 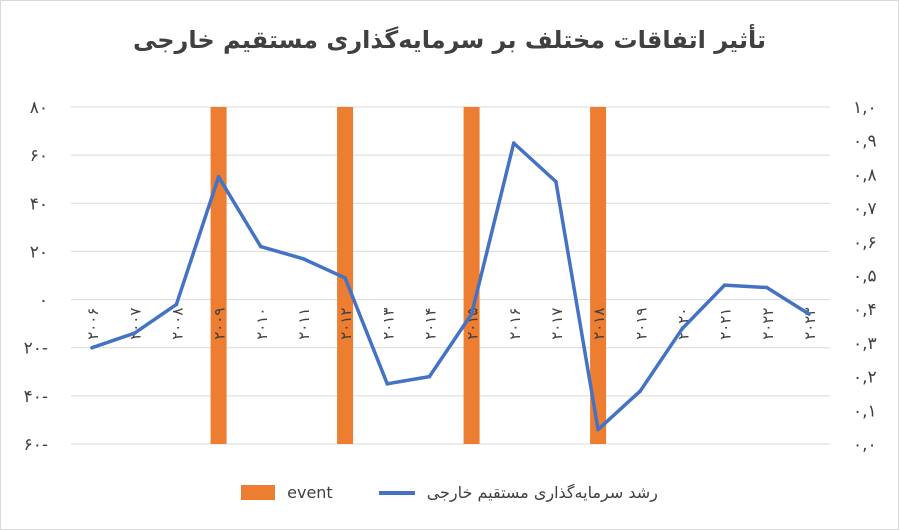 I want to click on y-right-tick-label: ۰,۵, so click(x=865, y=277).